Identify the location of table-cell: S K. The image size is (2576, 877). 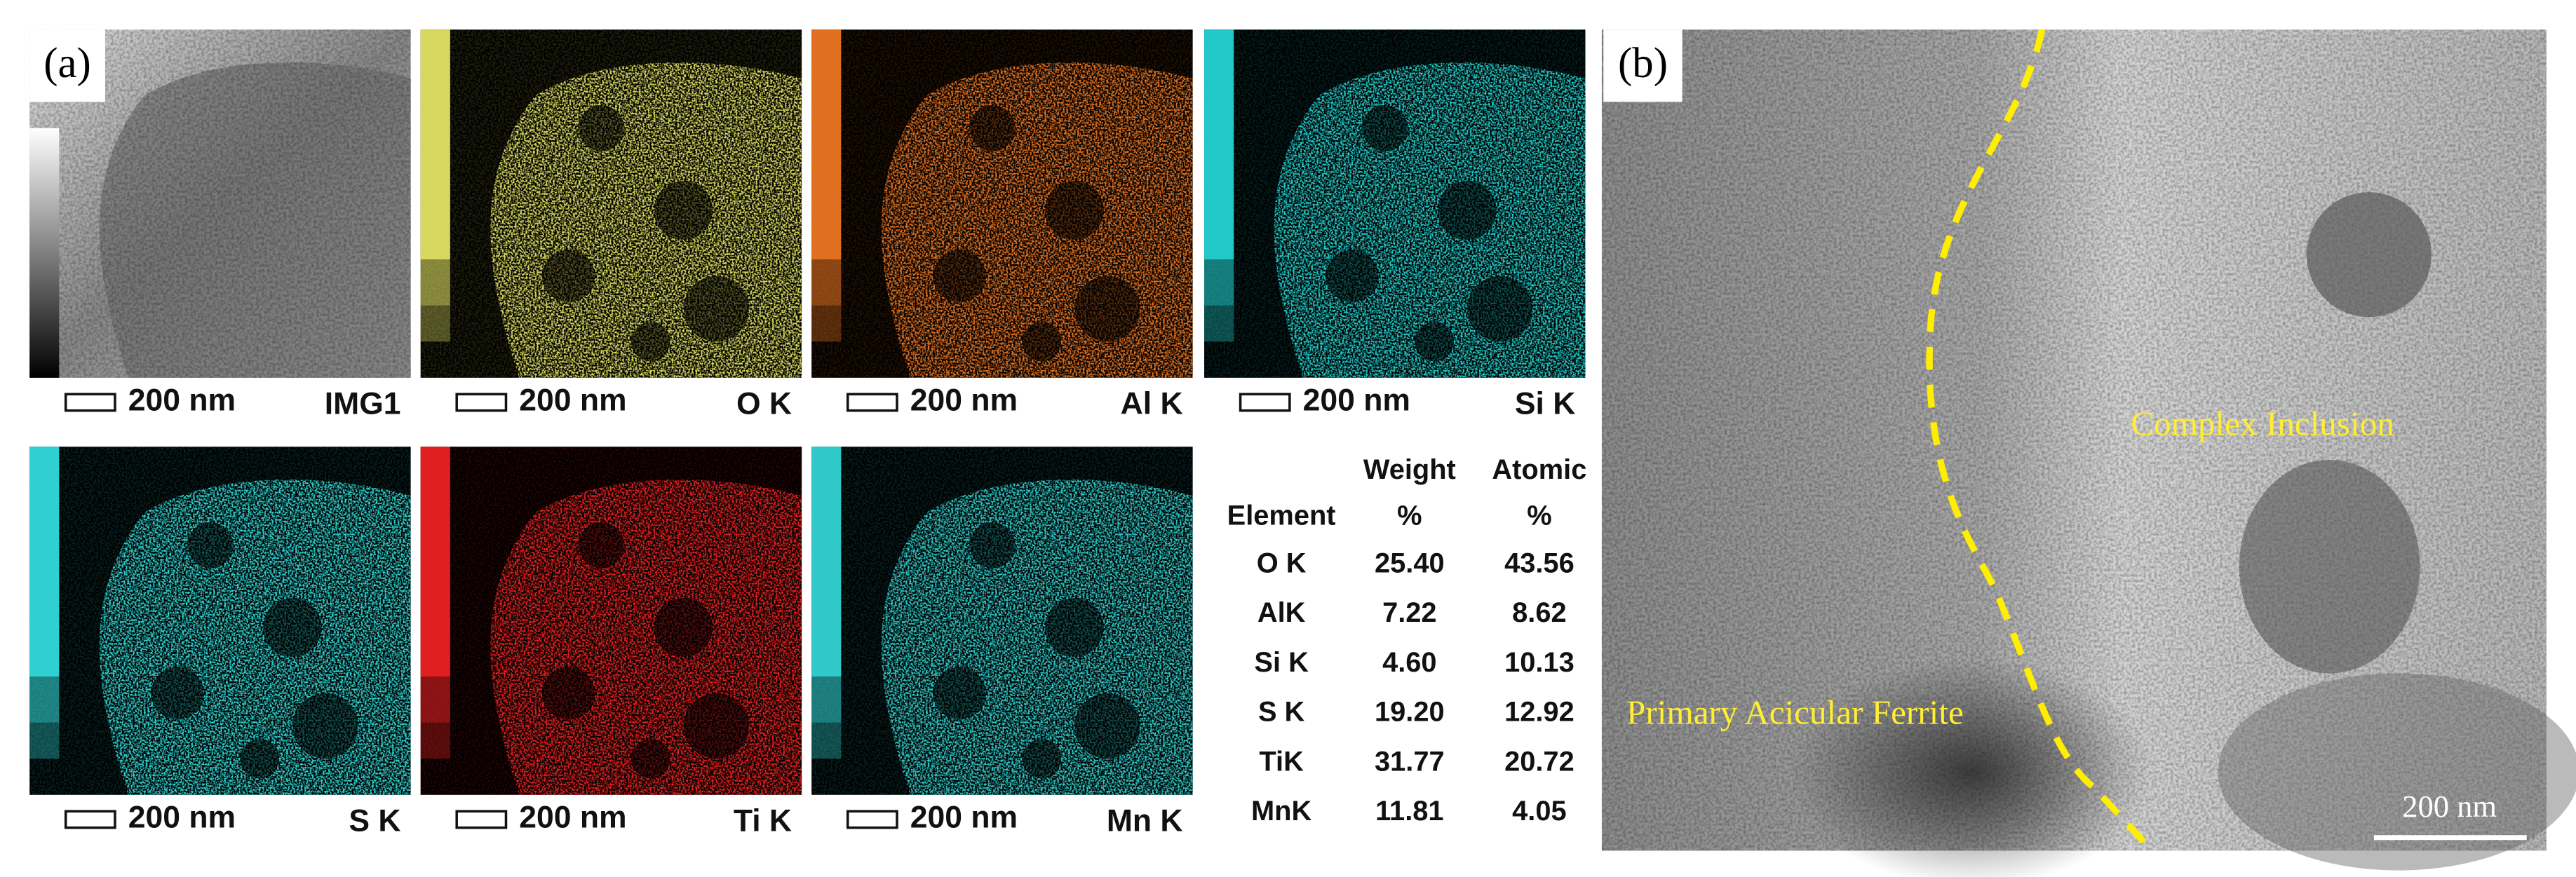
(1281, 712).